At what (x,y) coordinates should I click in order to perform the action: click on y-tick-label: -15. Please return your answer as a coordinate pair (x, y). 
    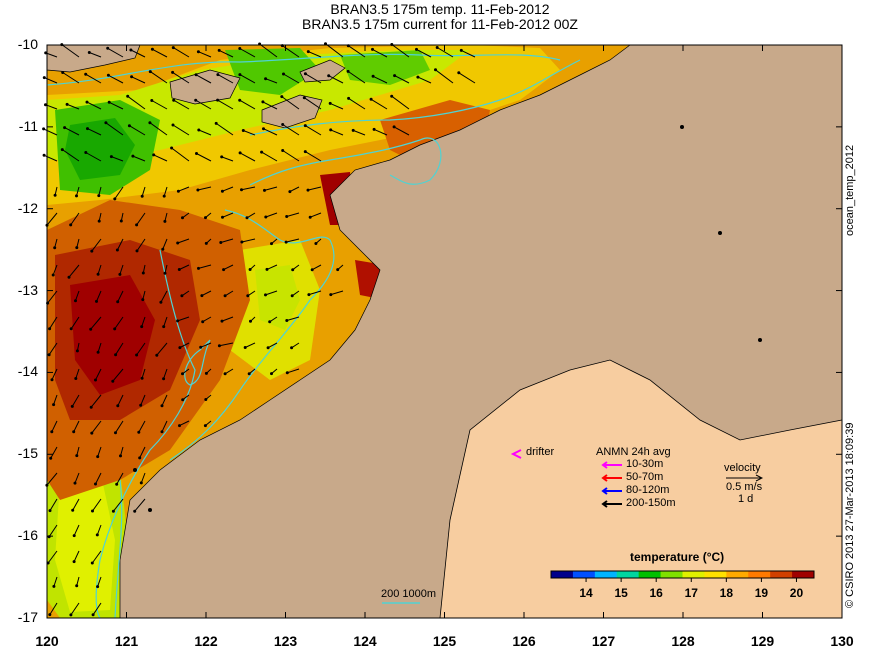
    Looking at the image, I should click on (27, 453).